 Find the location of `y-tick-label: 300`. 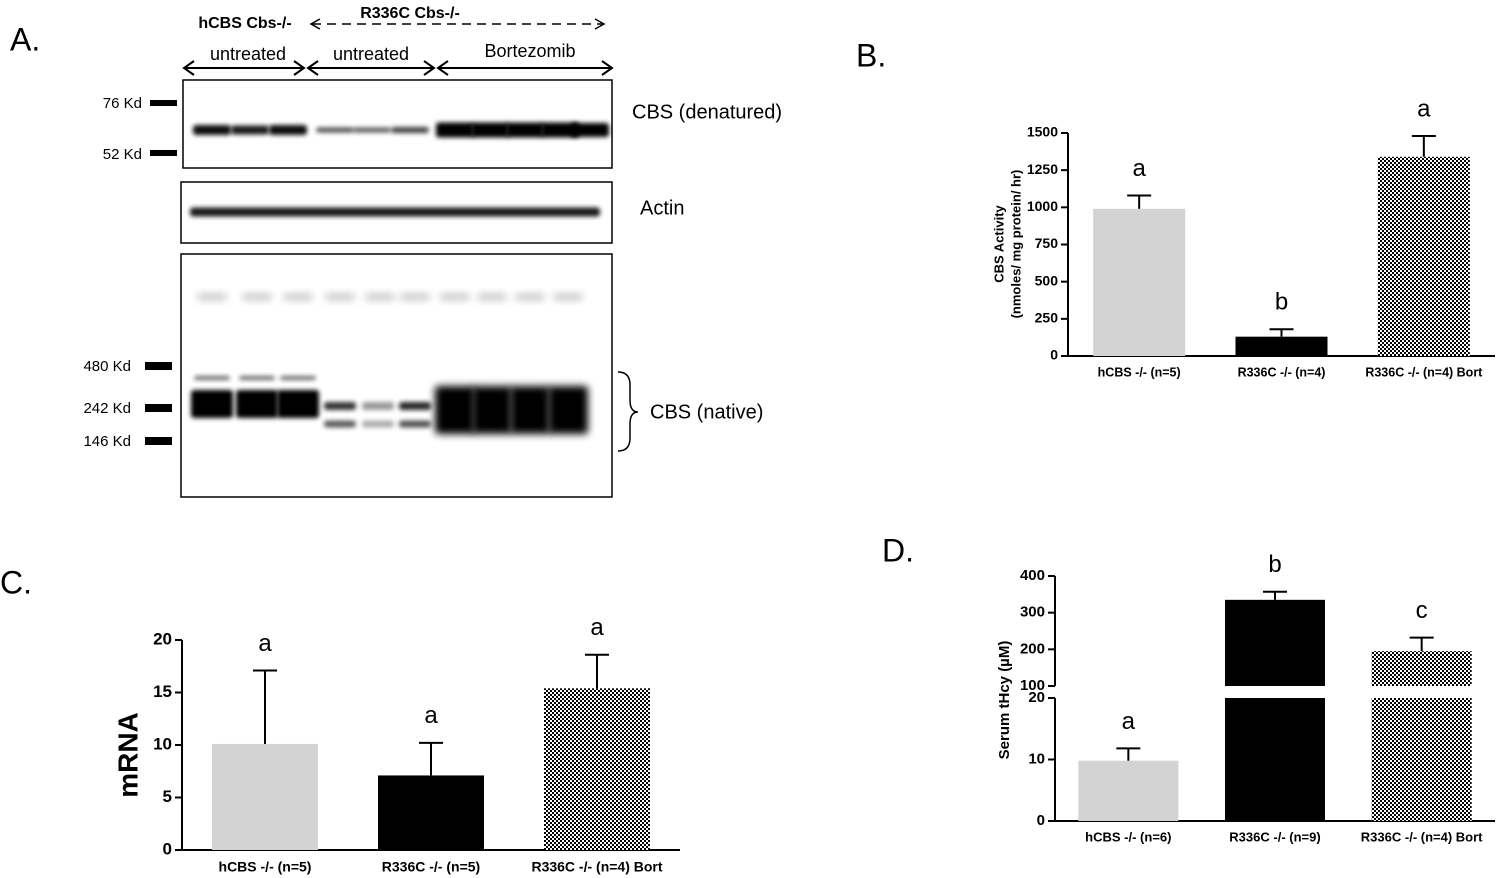

y-tick-label: 300 is located at coordinates (1032, 612).